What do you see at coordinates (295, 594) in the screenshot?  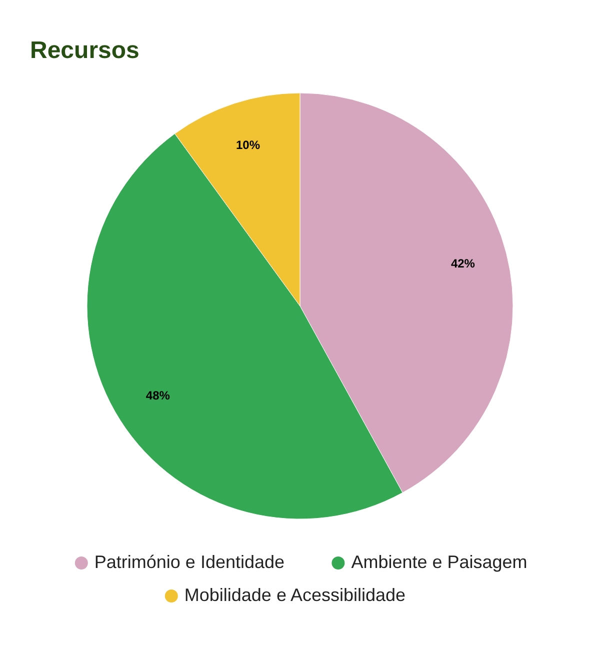 I see `legend-label: Mobilidade e Acessibilidade` at bounding box center [295, 594].